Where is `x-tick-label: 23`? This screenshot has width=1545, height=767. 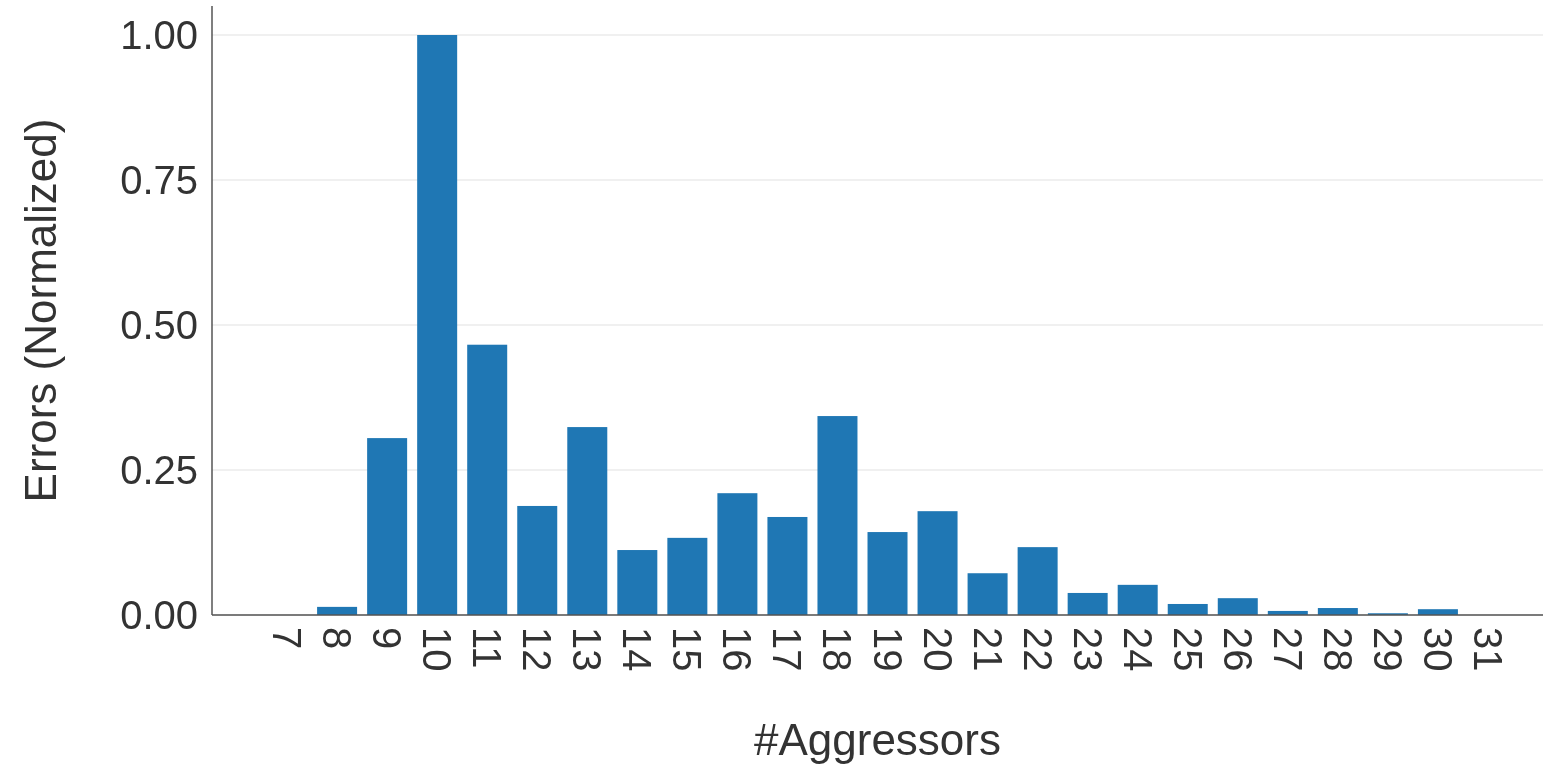
x-tick-label: 23 is located at coordinates (1087, 649).